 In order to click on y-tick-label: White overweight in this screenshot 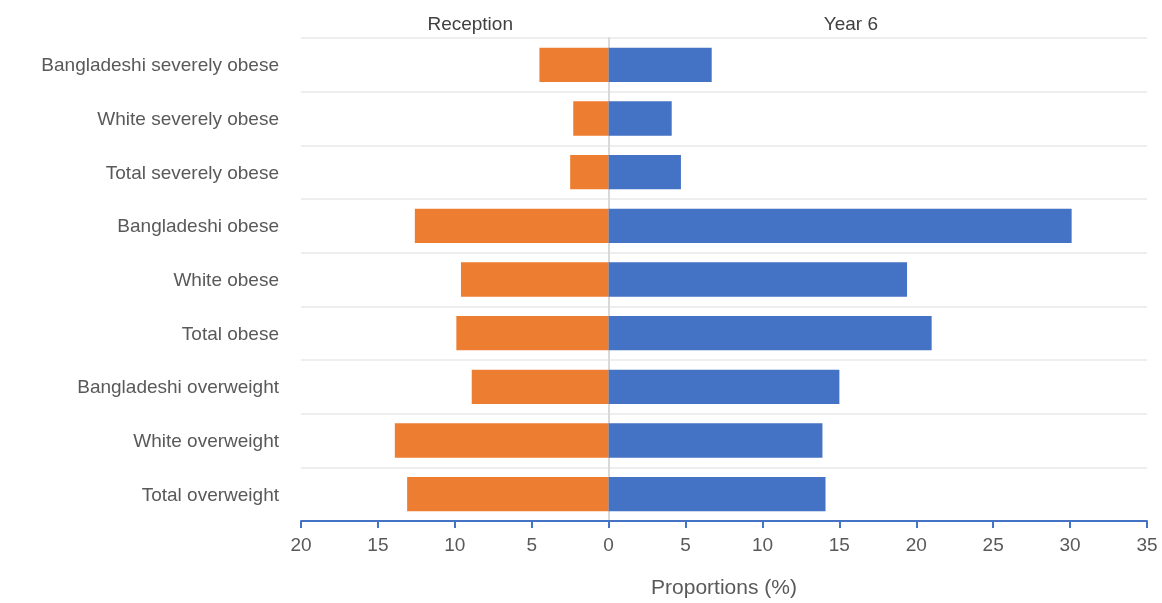, I will do `click(206, 440)`.